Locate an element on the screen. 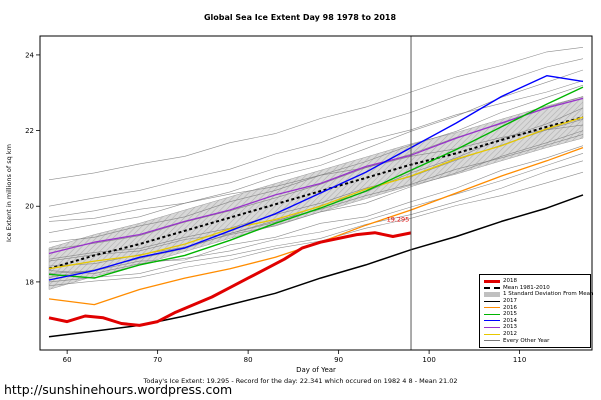 This screenshot has height=400, width=601. legend-swatch-2017 is located at coordinates (492, 301).